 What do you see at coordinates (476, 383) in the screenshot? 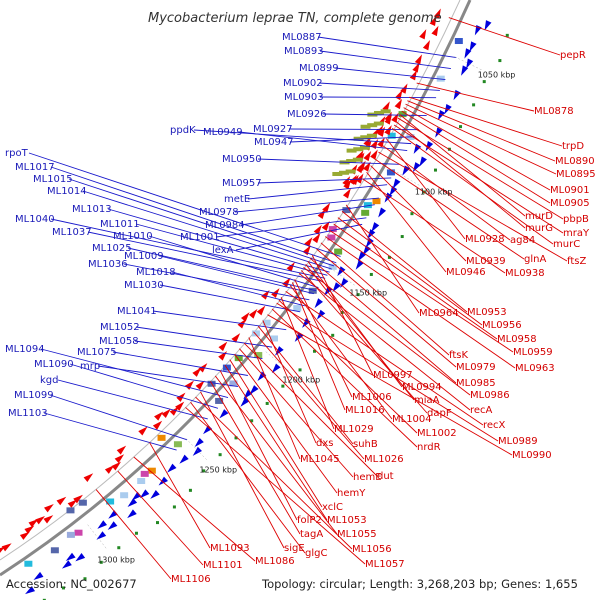
I see `gene-label: ML0985` at bounding box center [476, 383].